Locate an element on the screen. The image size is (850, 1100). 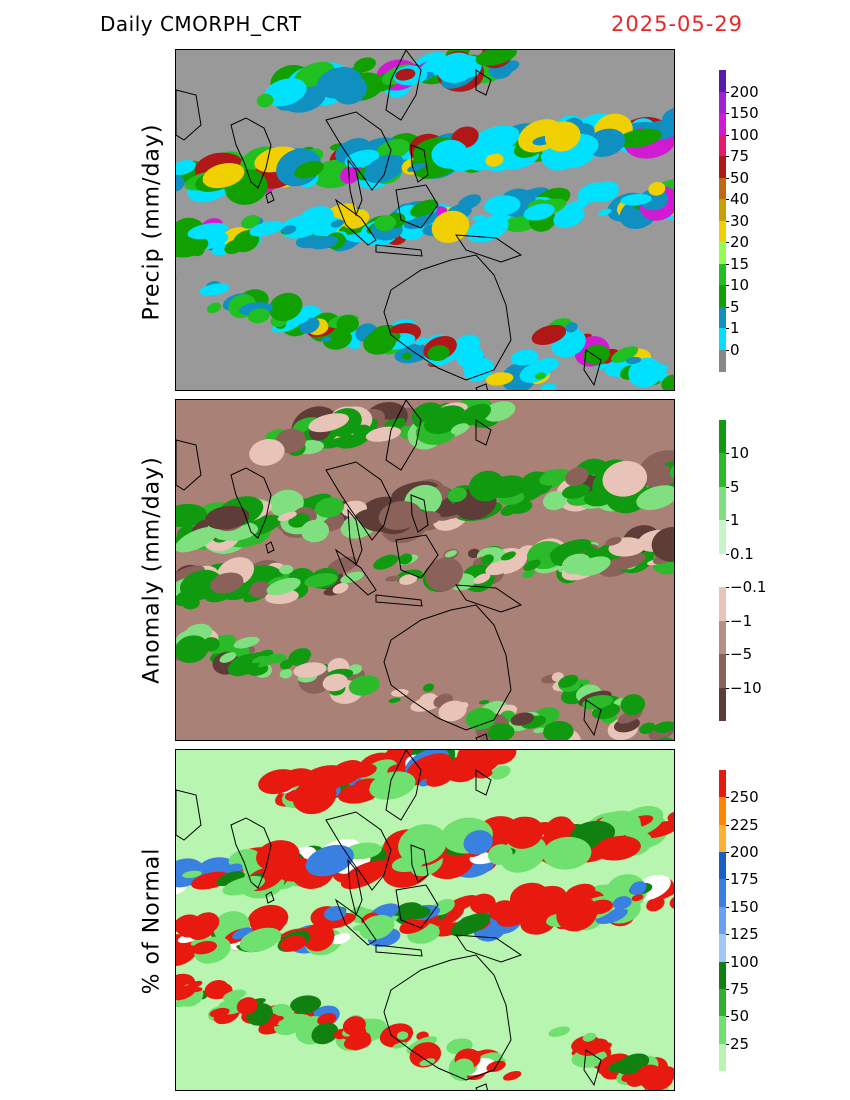
colorbar-label: 20 is located at coordinates (740, 242).